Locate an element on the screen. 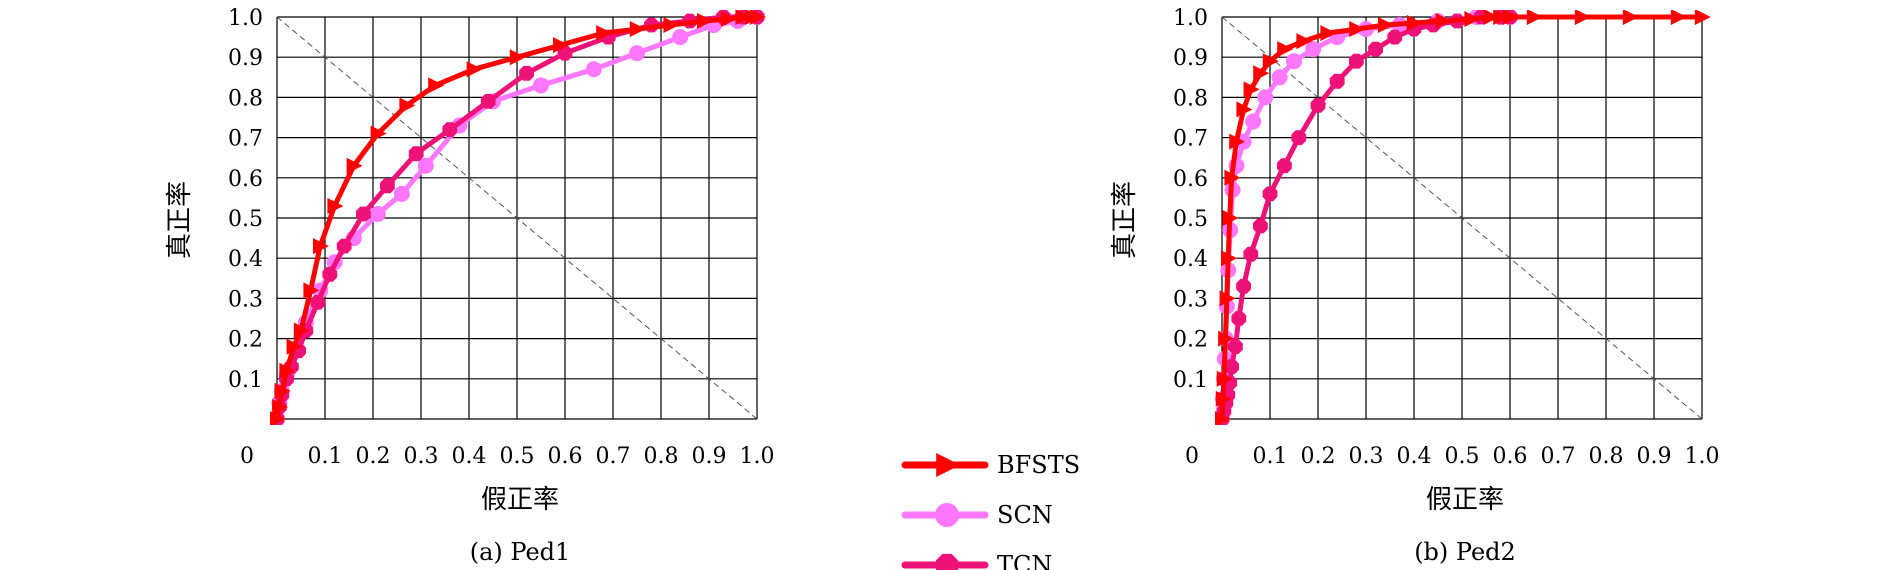 Image resolution: width=1890 pixels, height=570 pixels. legend-item-scn: SCN is located at coordinates (977, 515).